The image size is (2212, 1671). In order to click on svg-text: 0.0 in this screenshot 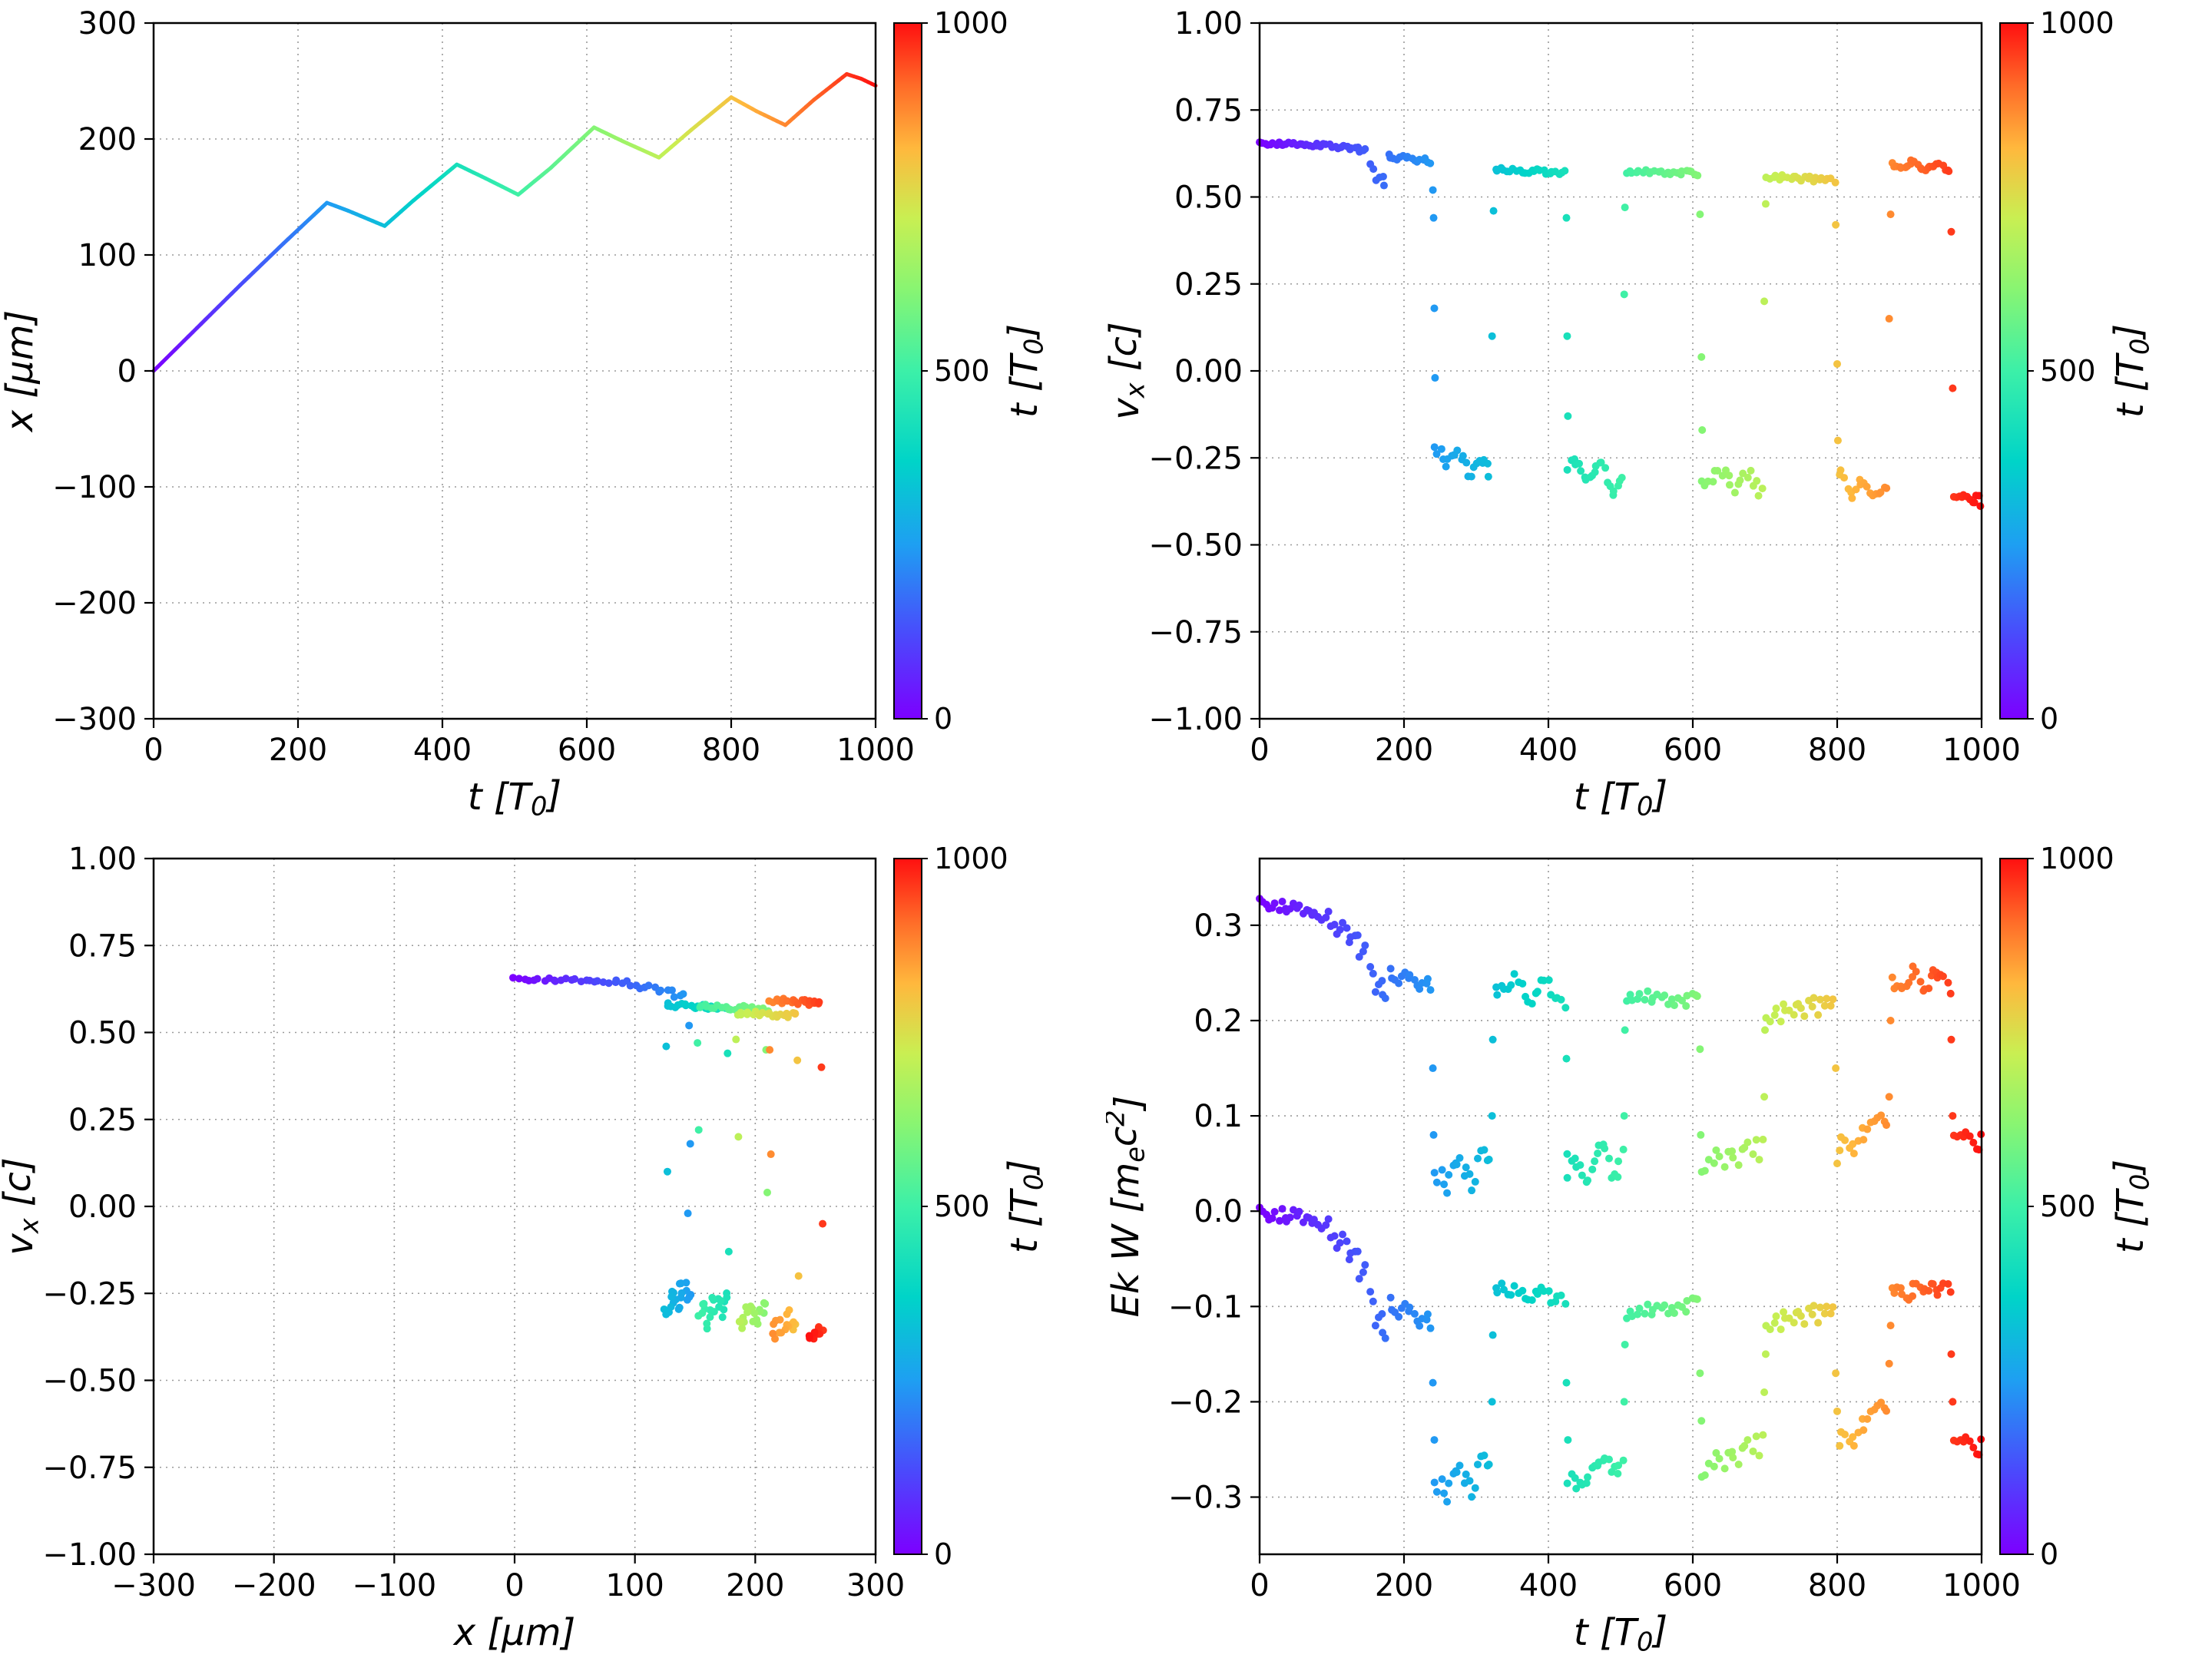, I will do `click(1218, 1211)`.